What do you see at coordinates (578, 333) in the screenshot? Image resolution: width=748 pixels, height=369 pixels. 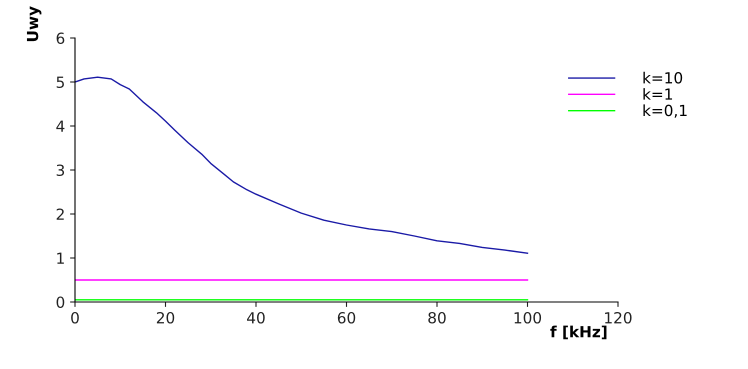 I see `x-axis-title: f [kHz]` at bounding box center [578, 333].